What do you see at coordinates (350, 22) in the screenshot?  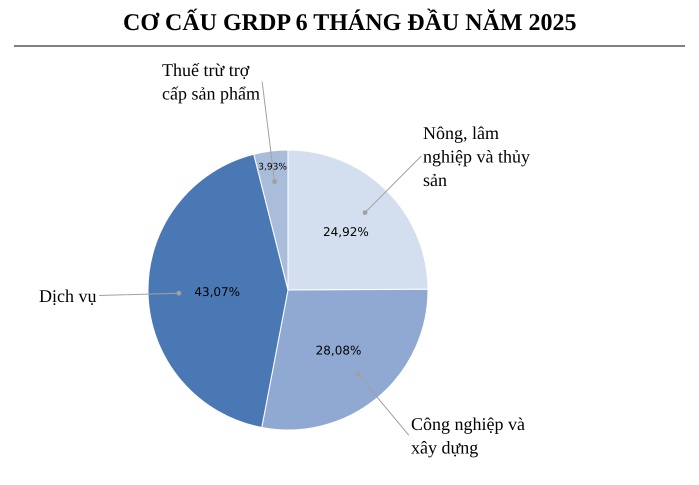 I see `chart-title: CƠ CẤU GRDP 6 THÁNG ĐẦU NĂM 2025` at bounding box center [350, 22].